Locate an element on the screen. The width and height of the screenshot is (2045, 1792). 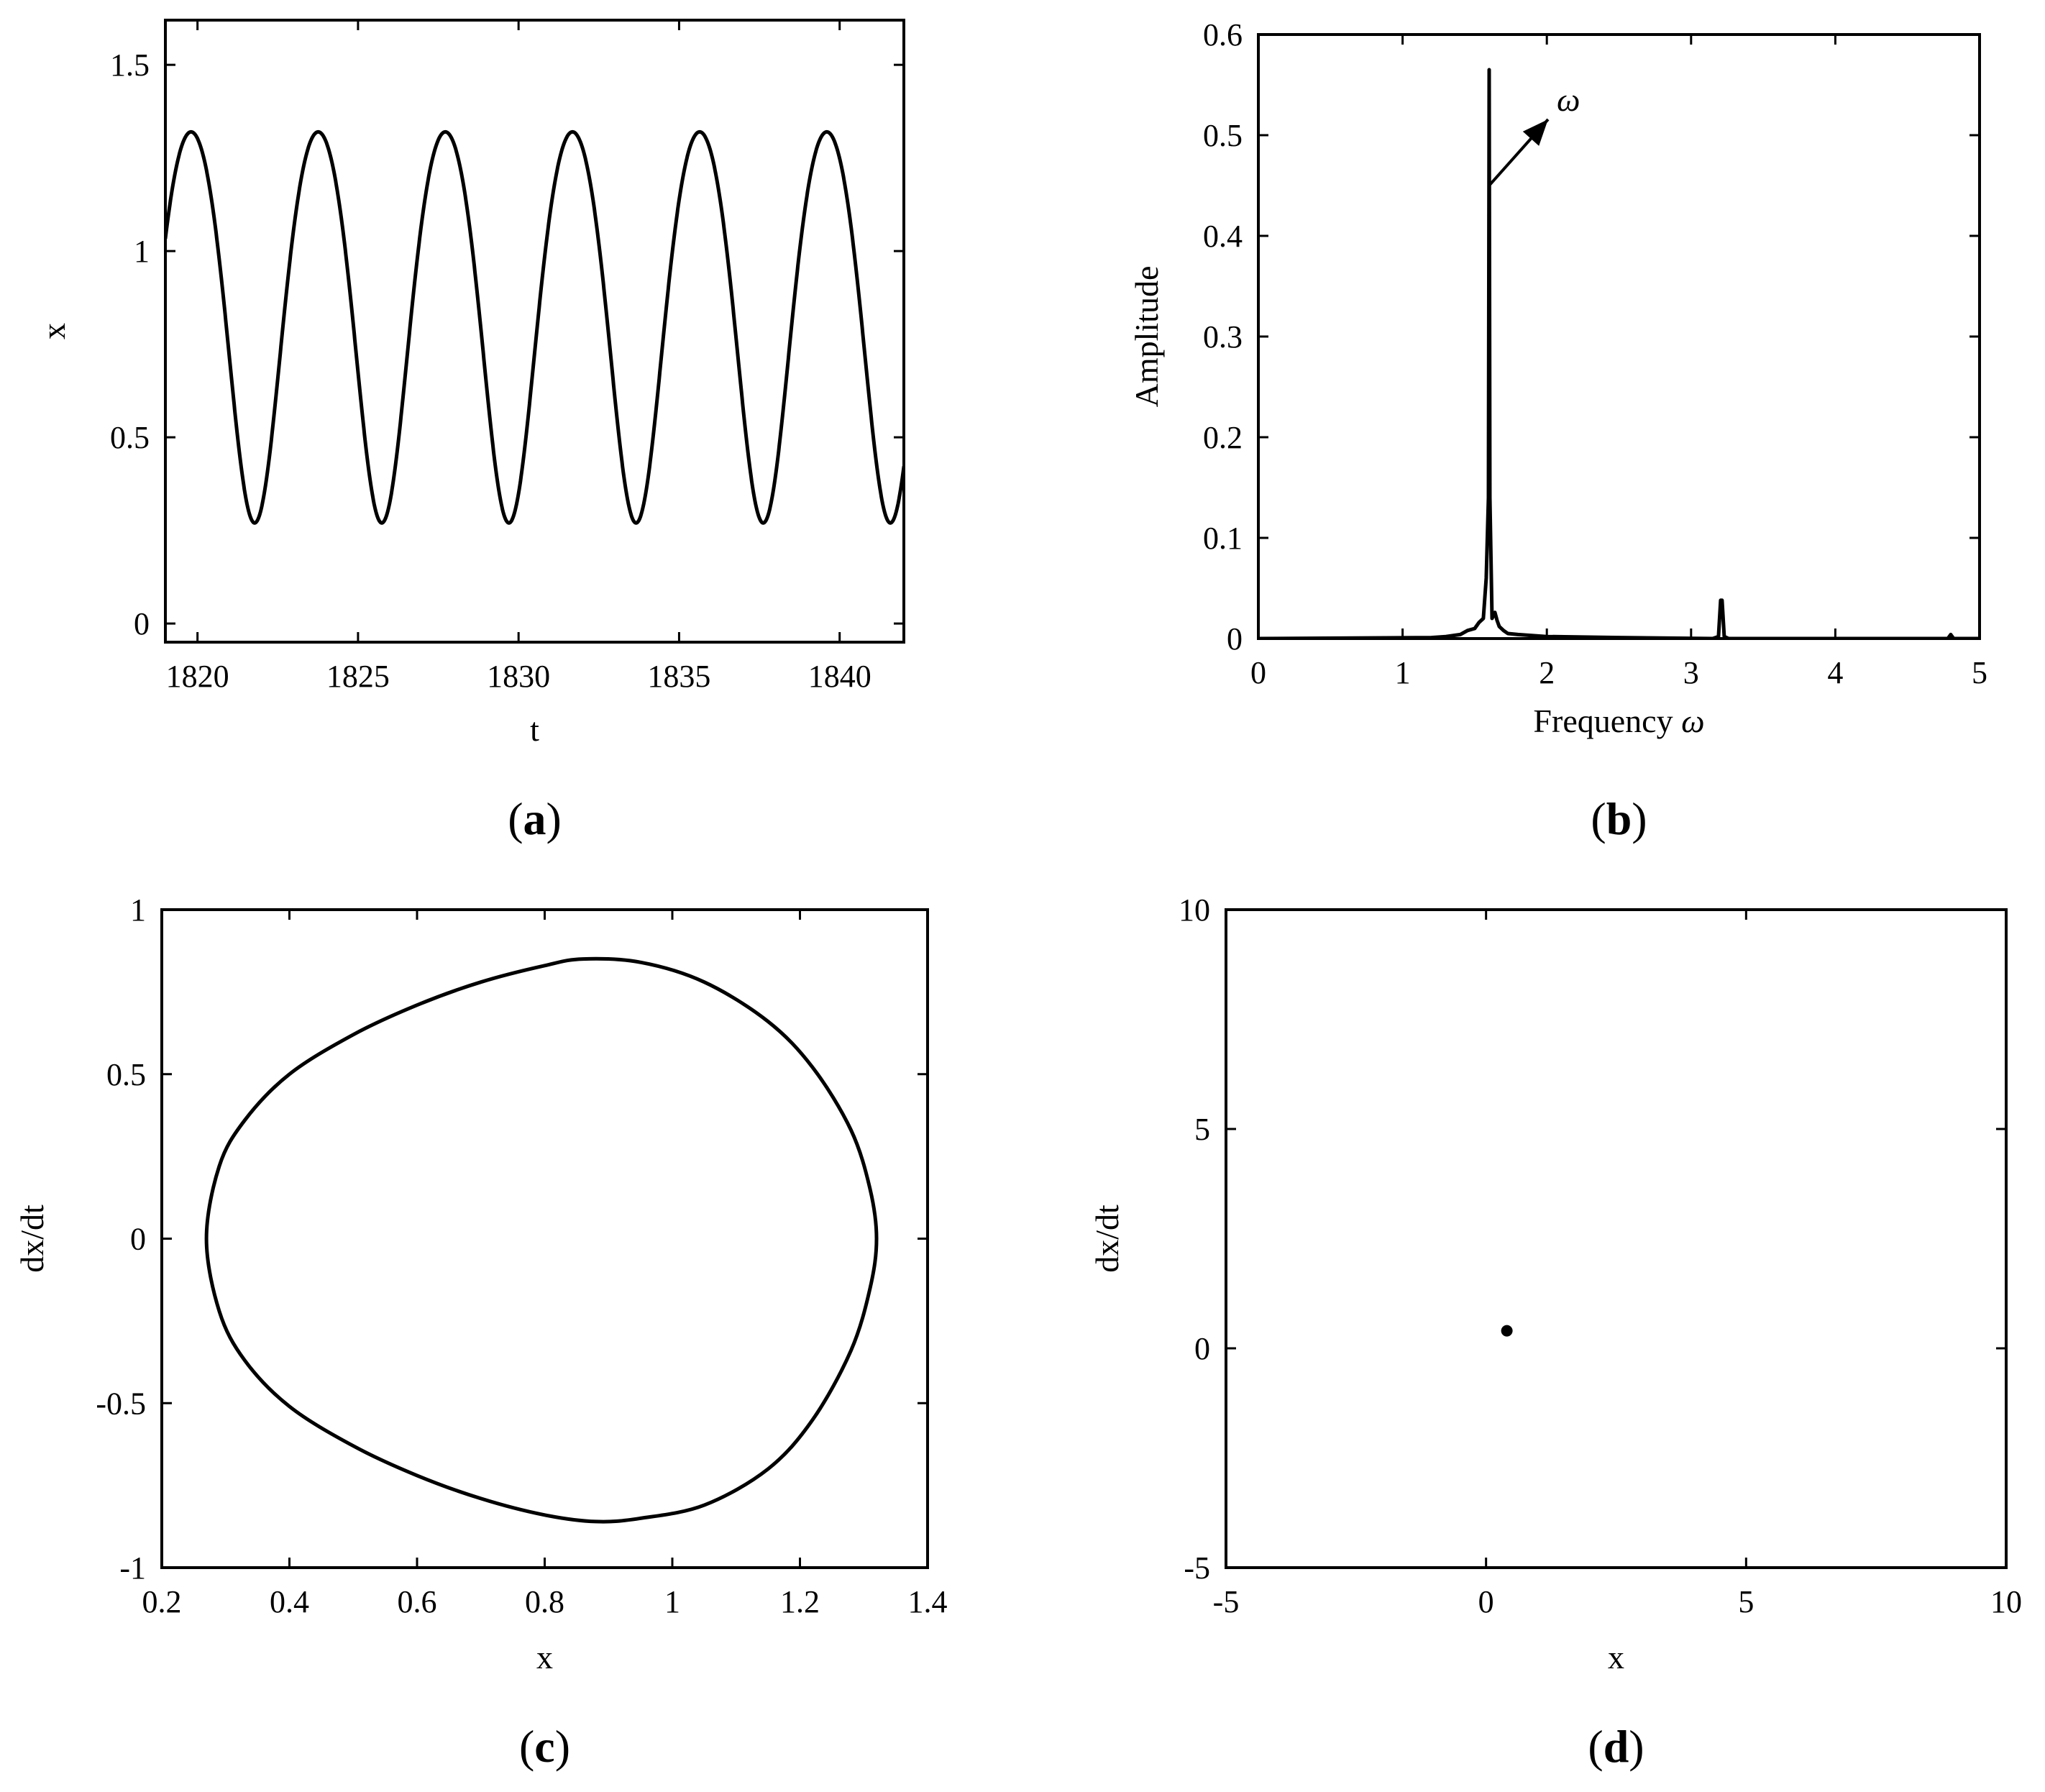
x-tick-label: 0.6 is located at coordinates (417, 1601).